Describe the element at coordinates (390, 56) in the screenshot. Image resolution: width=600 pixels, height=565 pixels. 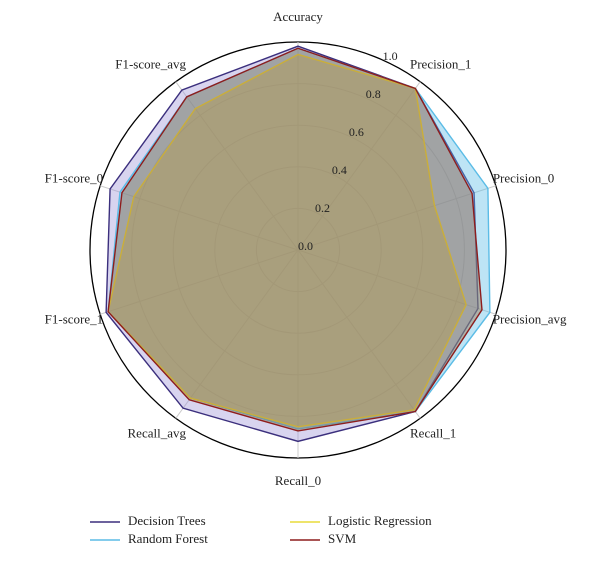
I see `r-tick-label: 1.0` at that location.